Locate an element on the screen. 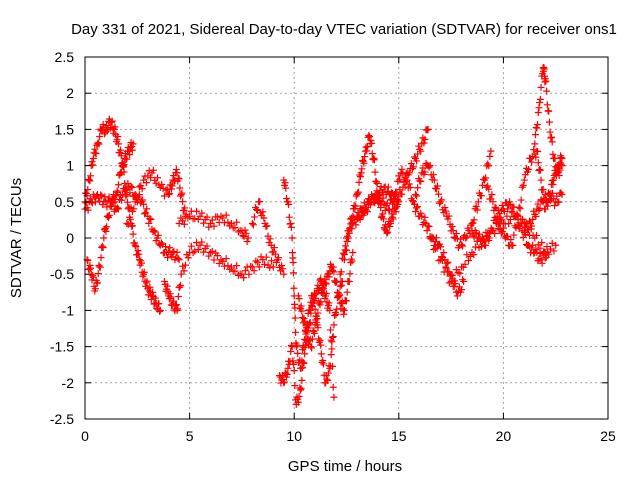 This screenshot has width=640, height=480. y-tick-label: 2.5 is located at coordinates (65, 57).